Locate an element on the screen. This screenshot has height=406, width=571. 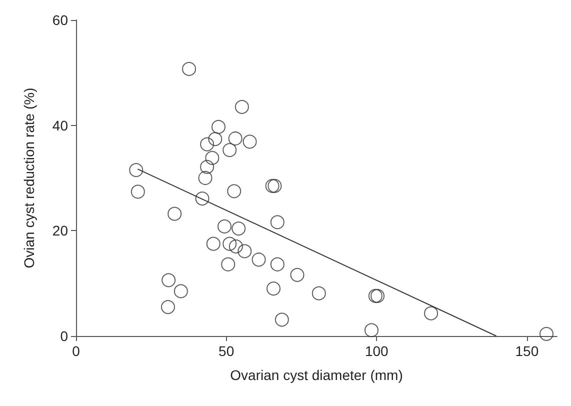
x-tick-label: 50 is located at coordinates (226, 351).